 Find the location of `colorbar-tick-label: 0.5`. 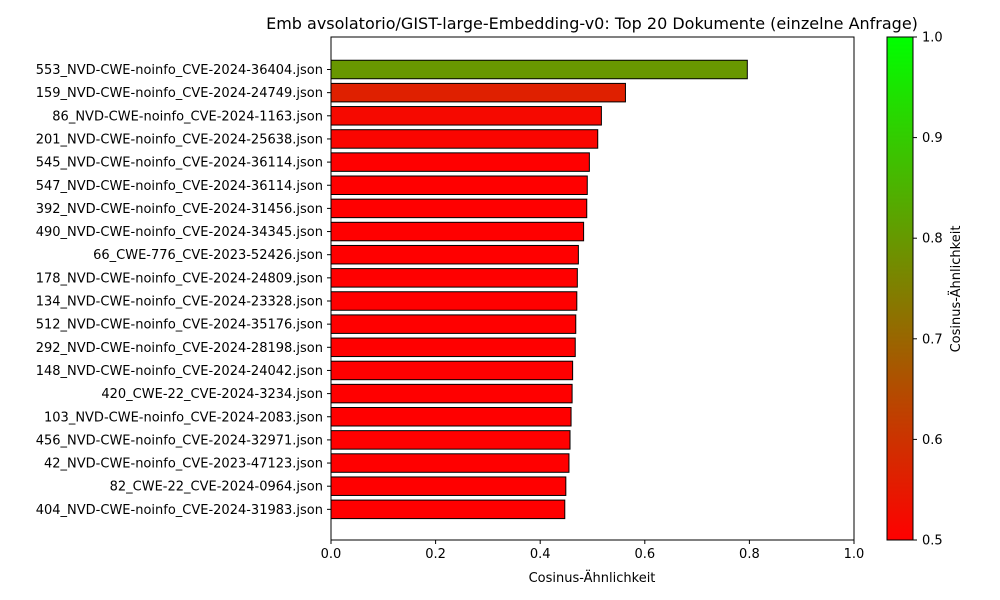

colorbar-tick-label: 0.5 is located at coordinates (932, 541).